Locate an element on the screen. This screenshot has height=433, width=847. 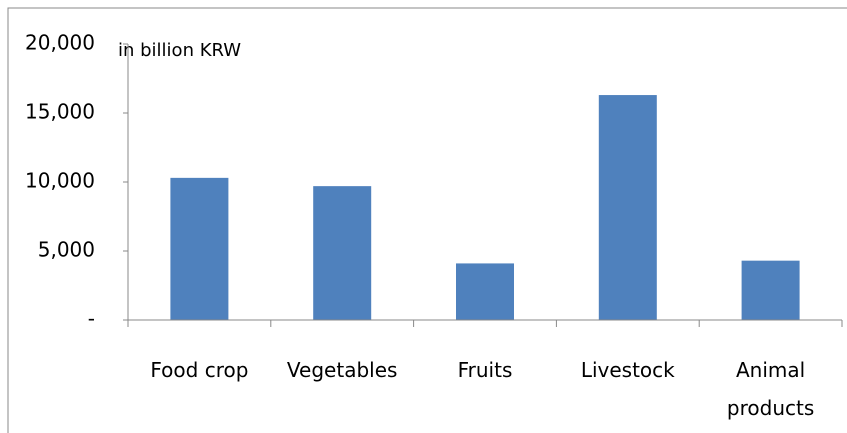
x-tick-label: Fruits is located at coordinates (485, 370).